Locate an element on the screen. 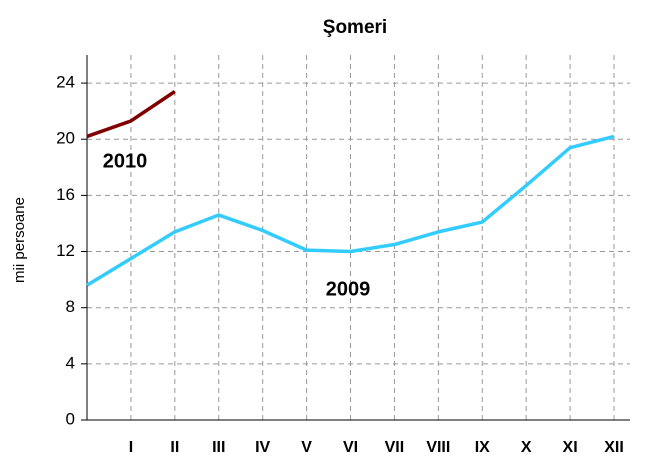  x-tick-label: IX is located at coordinates (482, 447).